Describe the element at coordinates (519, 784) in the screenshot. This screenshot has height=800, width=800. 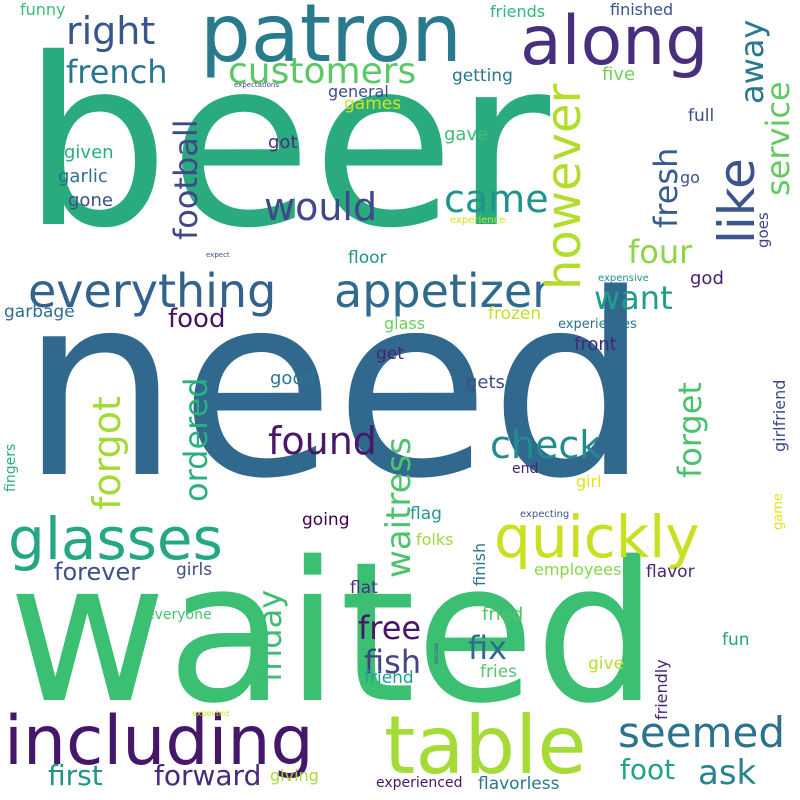
I see `cloud-word: flavorless` at that location.